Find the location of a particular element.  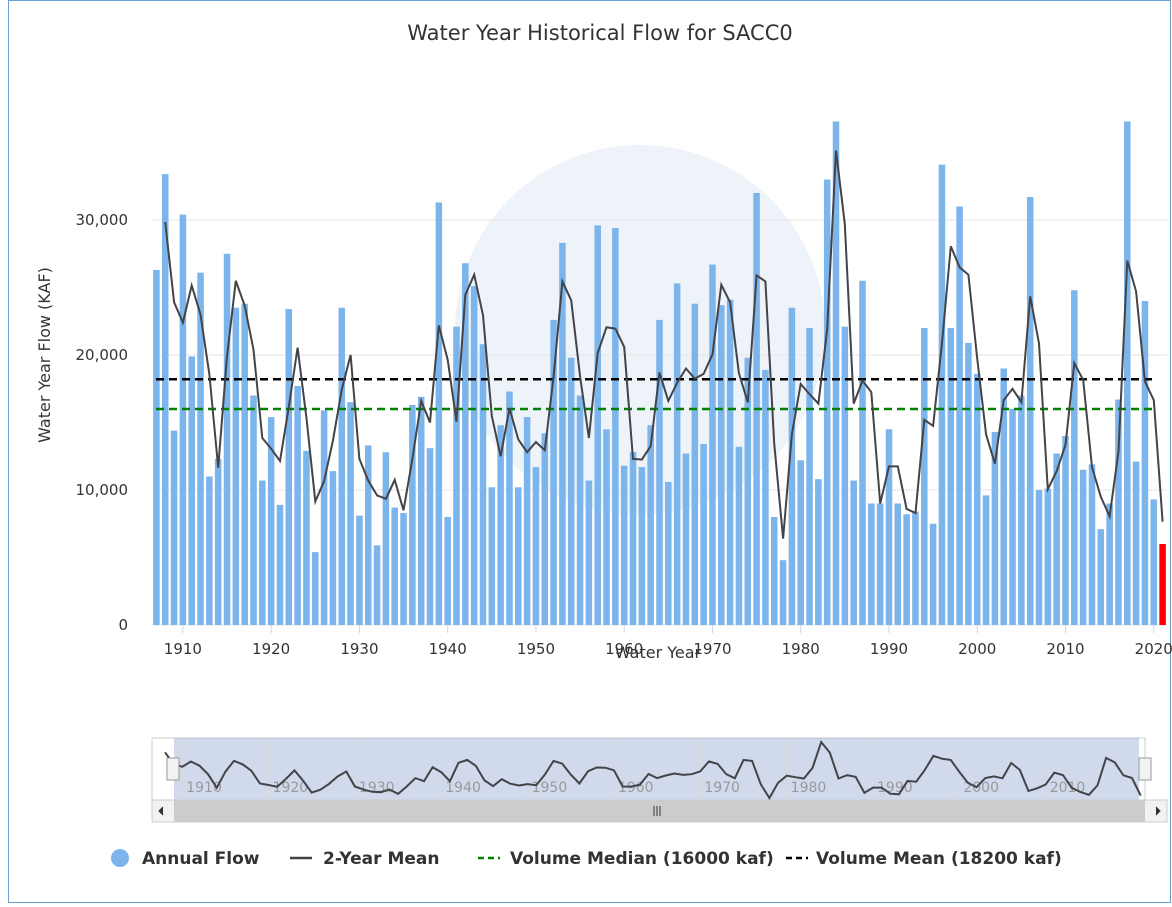

y-tick-label: 0 is located at coordinates (123, 625).